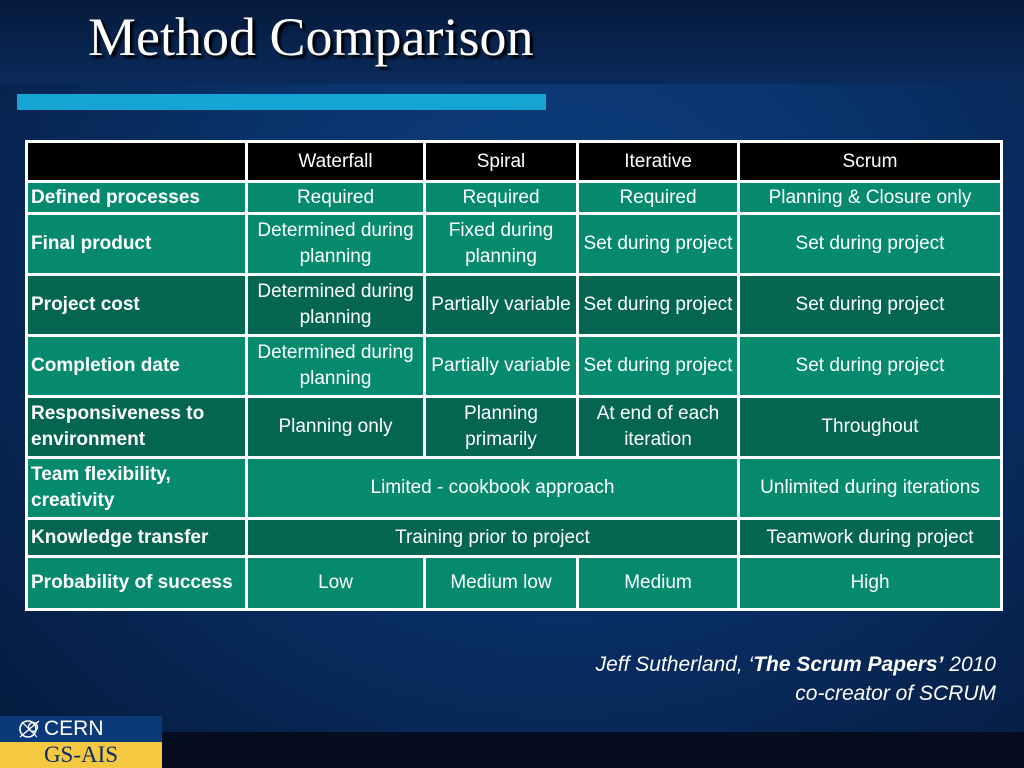 The image size is (1024, 768). I want to click on attribution-author: Jeff Sutherland, ‘, so click(674, 664).